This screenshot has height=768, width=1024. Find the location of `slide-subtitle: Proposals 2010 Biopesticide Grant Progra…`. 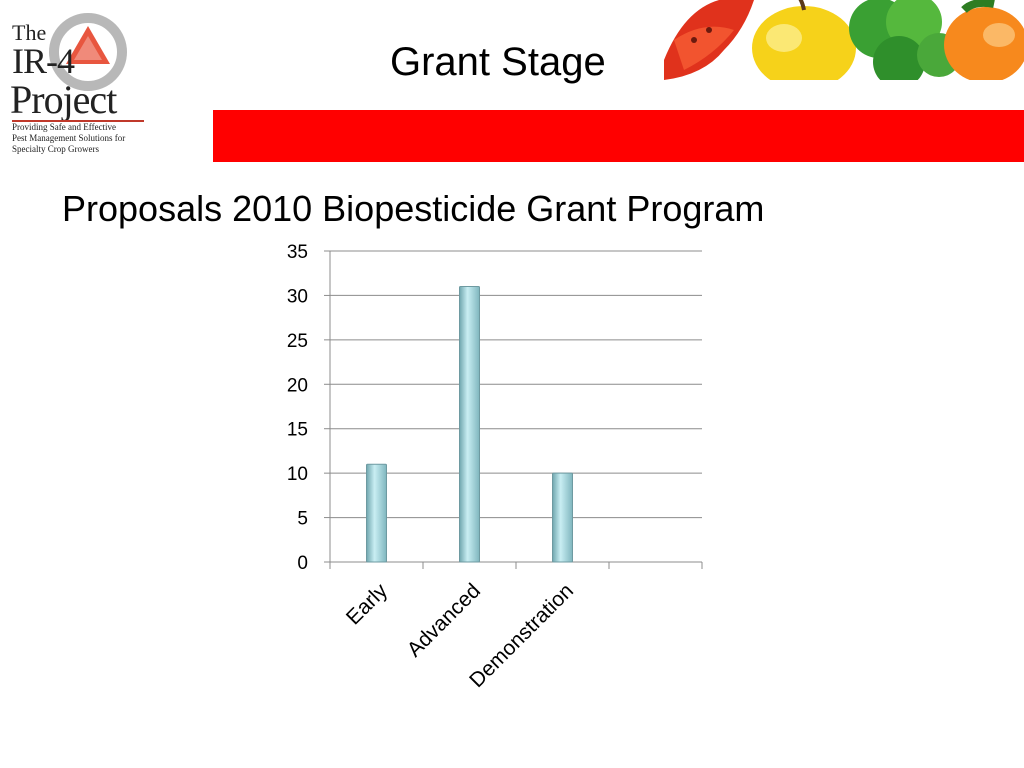

slide-subtitle: Proposals 2010 Biopesticide Grant Progra… is located at coordinates (413, 208).